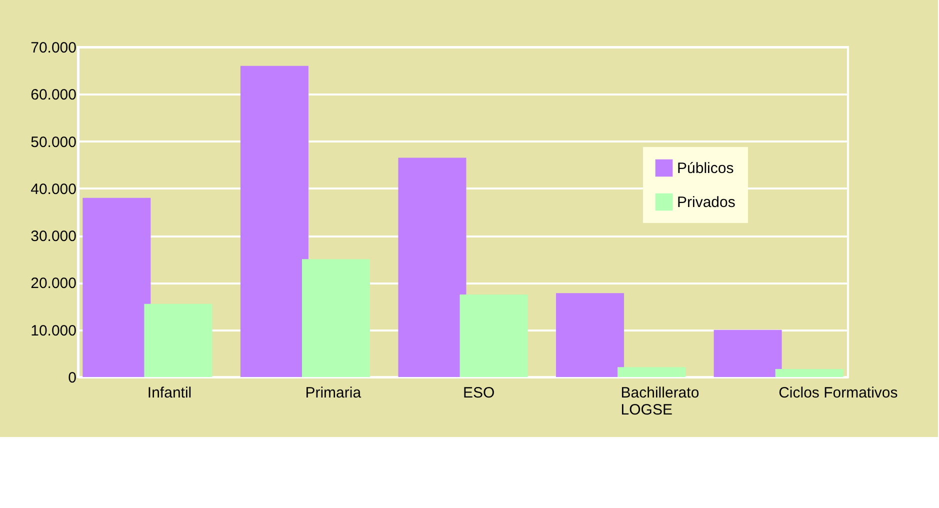 This screenshot has height=508, width=939. I want to click on legend-label: Públicos, so click(705, 168).